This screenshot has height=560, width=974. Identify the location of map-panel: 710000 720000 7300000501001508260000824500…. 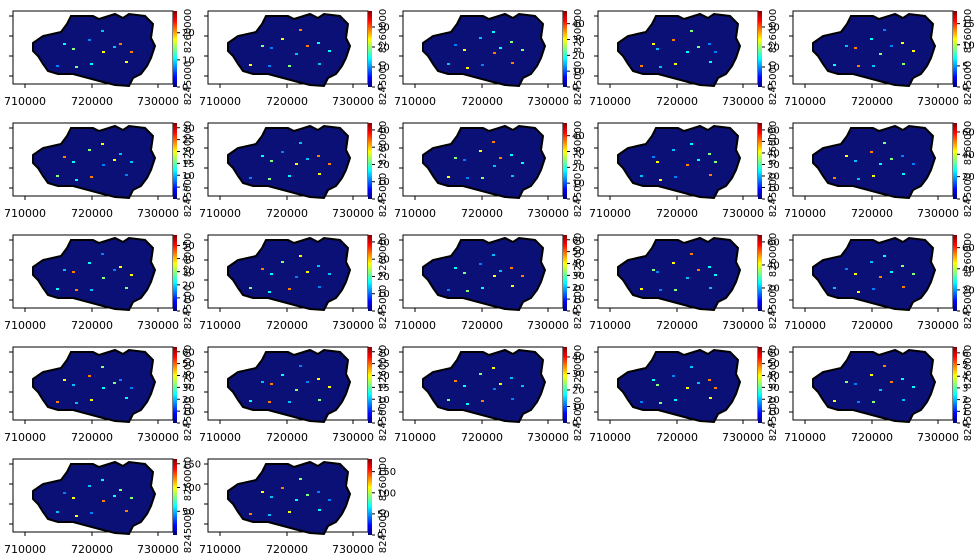
(297, 506).